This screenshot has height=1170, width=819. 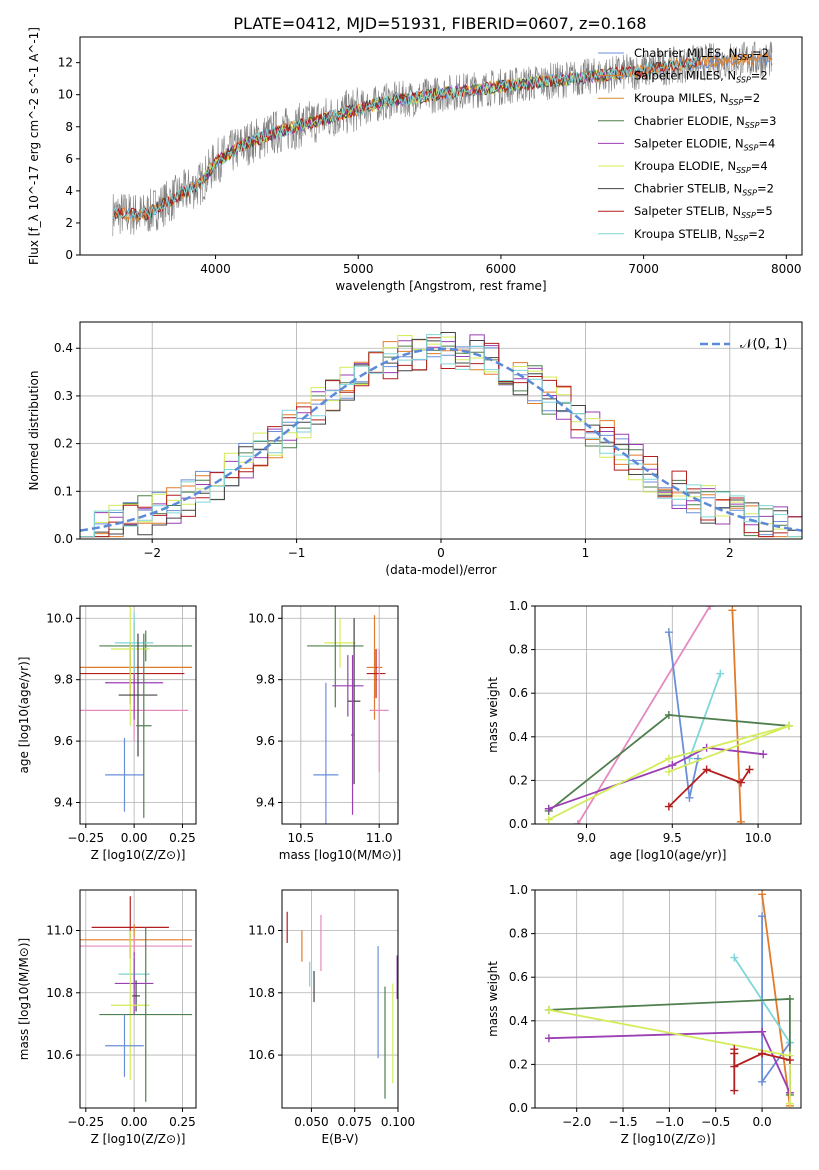 I want to click on spectrum-xtick-label-2: 6000, so click(x=501, y=269).